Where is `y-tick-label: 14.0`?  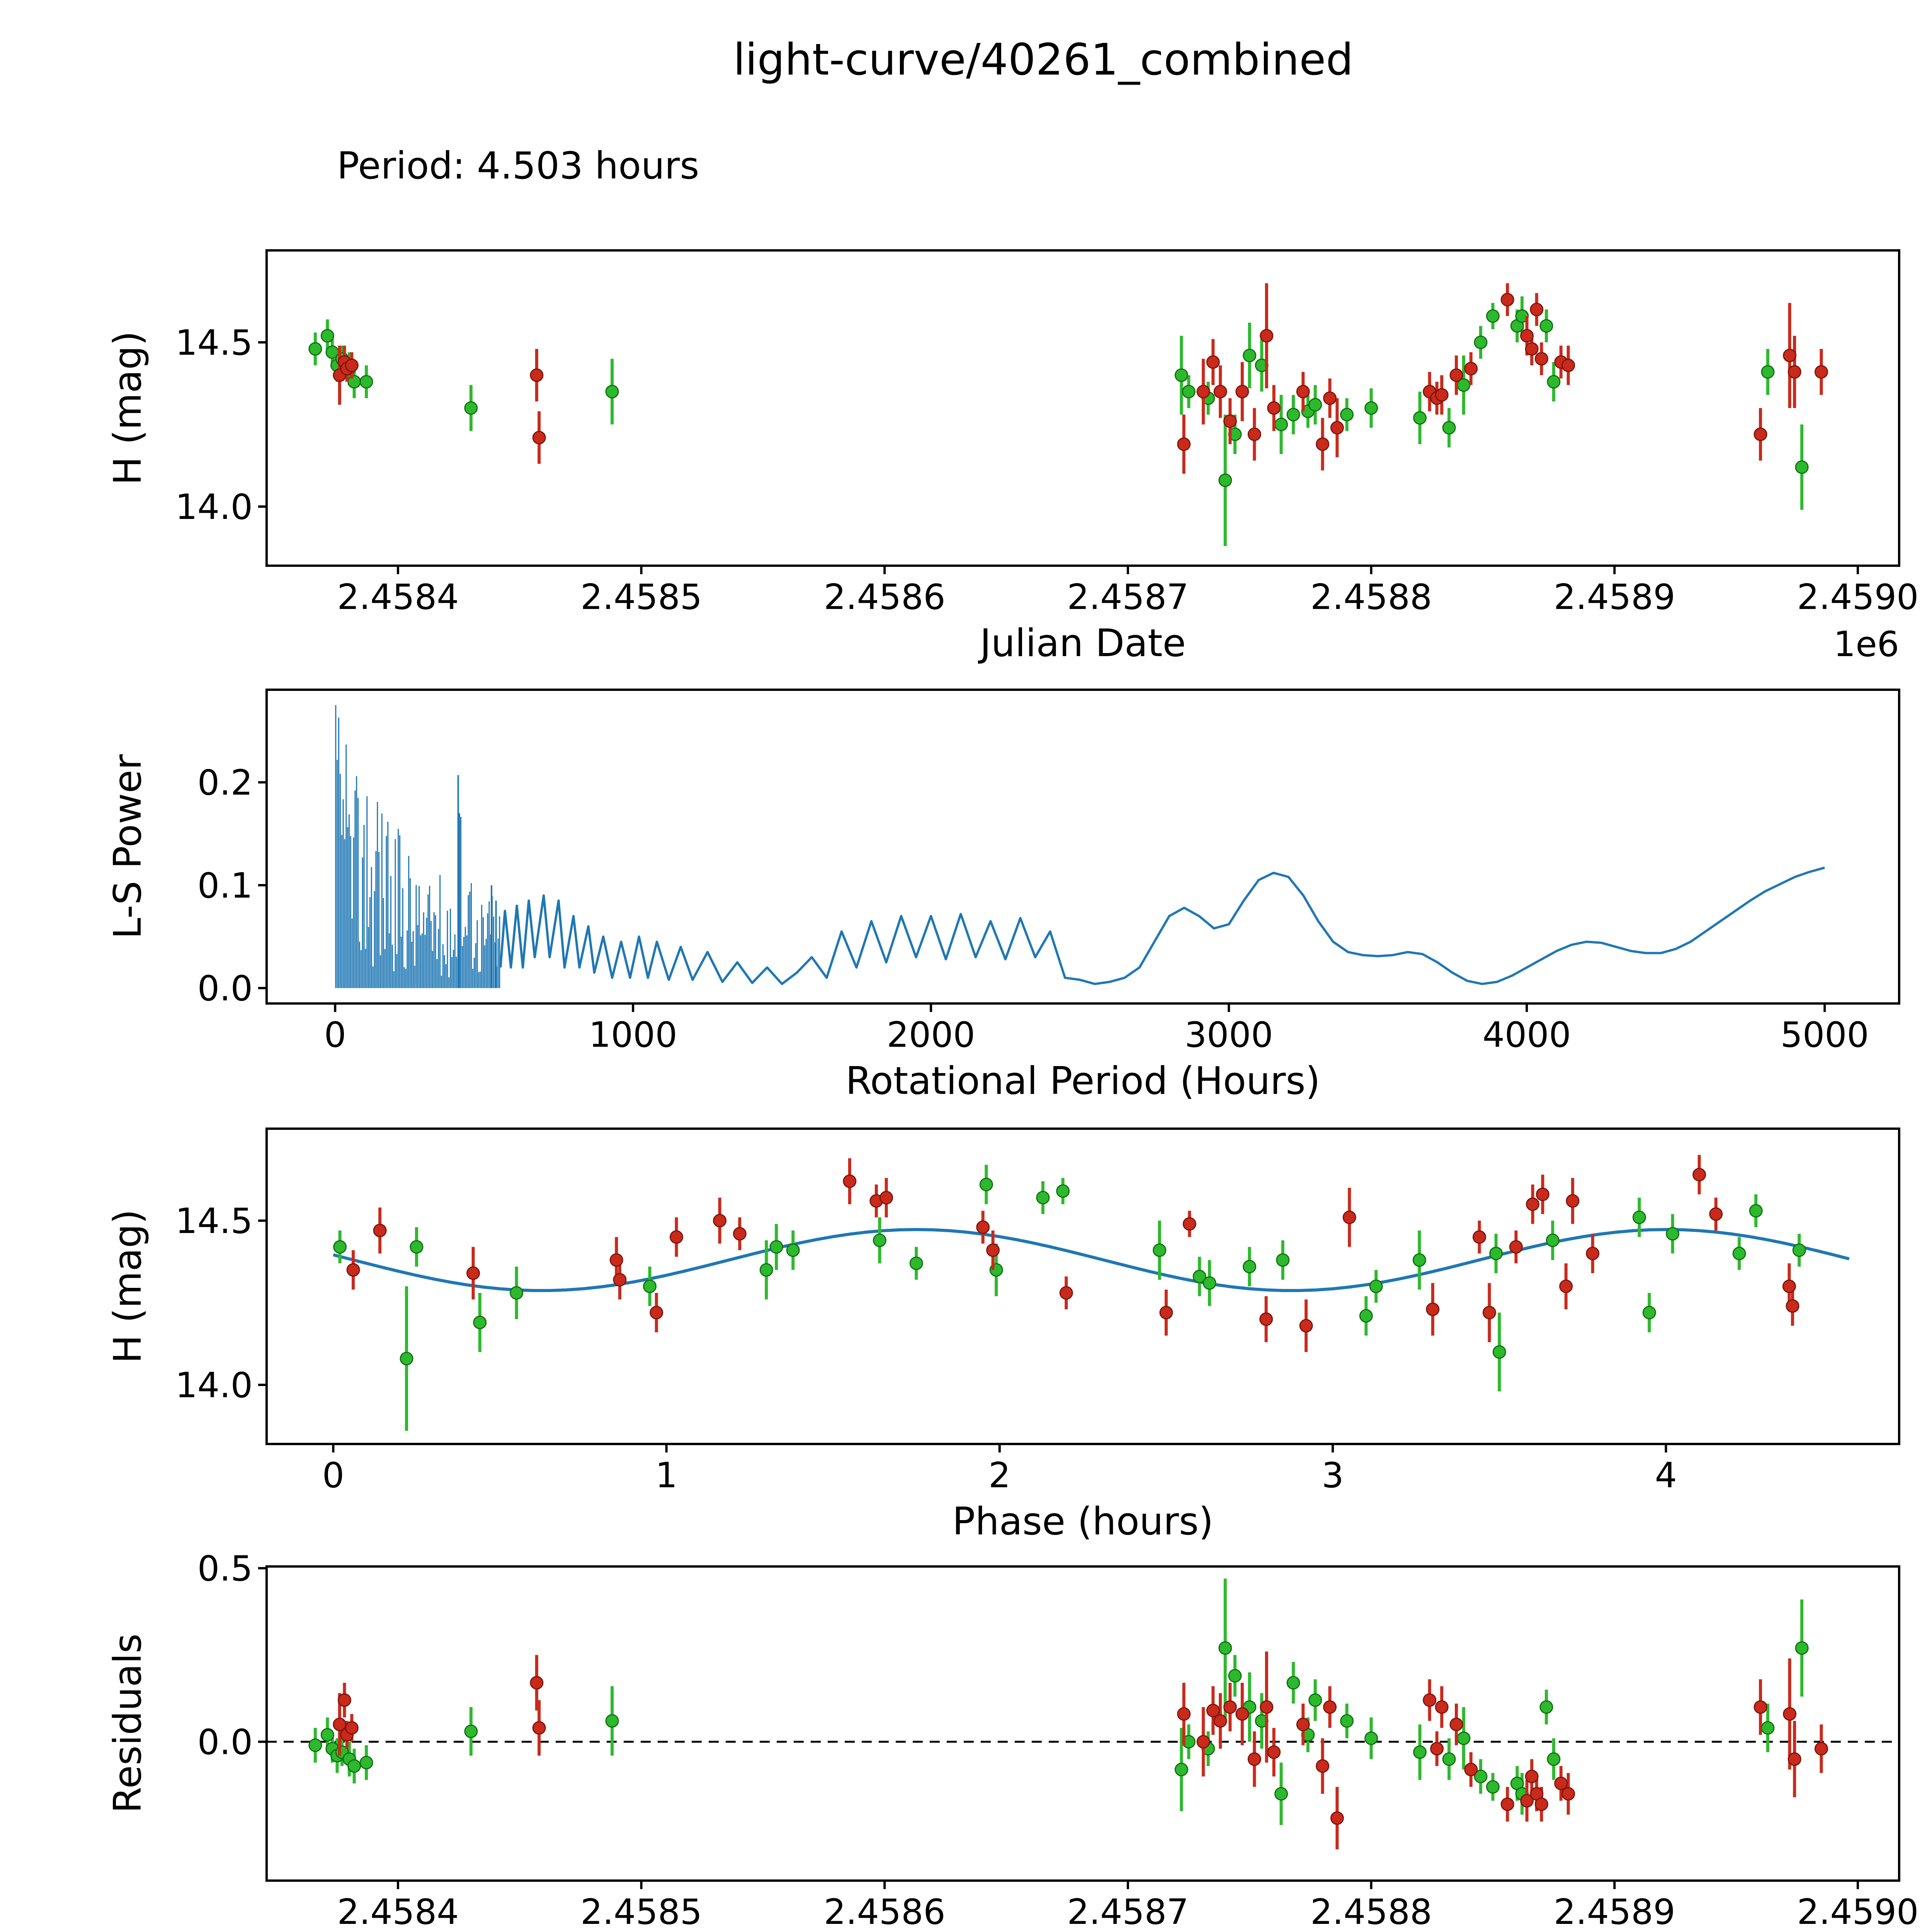 y-tick-label: 14.0 is located at coordinates (214, 1385).